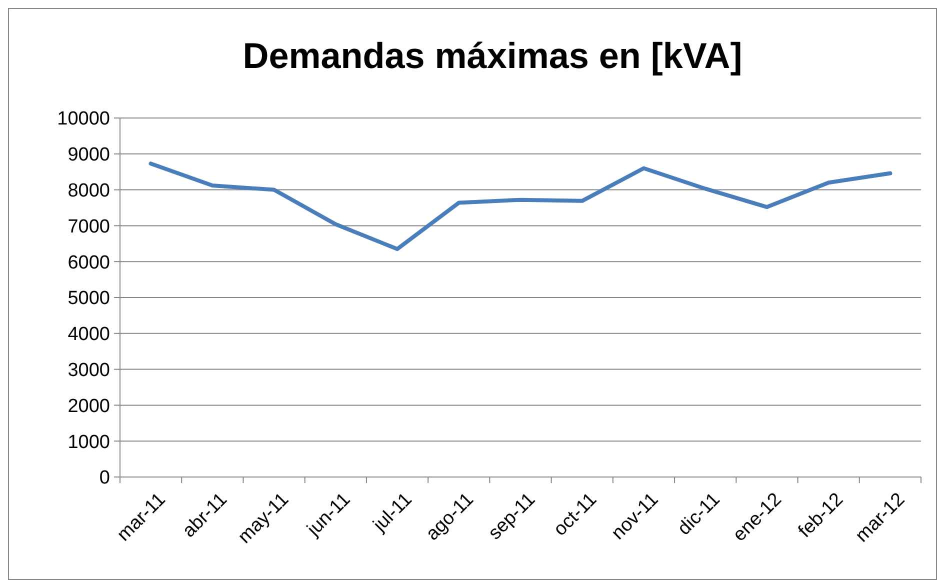 The width and height of the screenshot is (945, 580). I want to click on y-tick-label: 7000, so click(89, 227).